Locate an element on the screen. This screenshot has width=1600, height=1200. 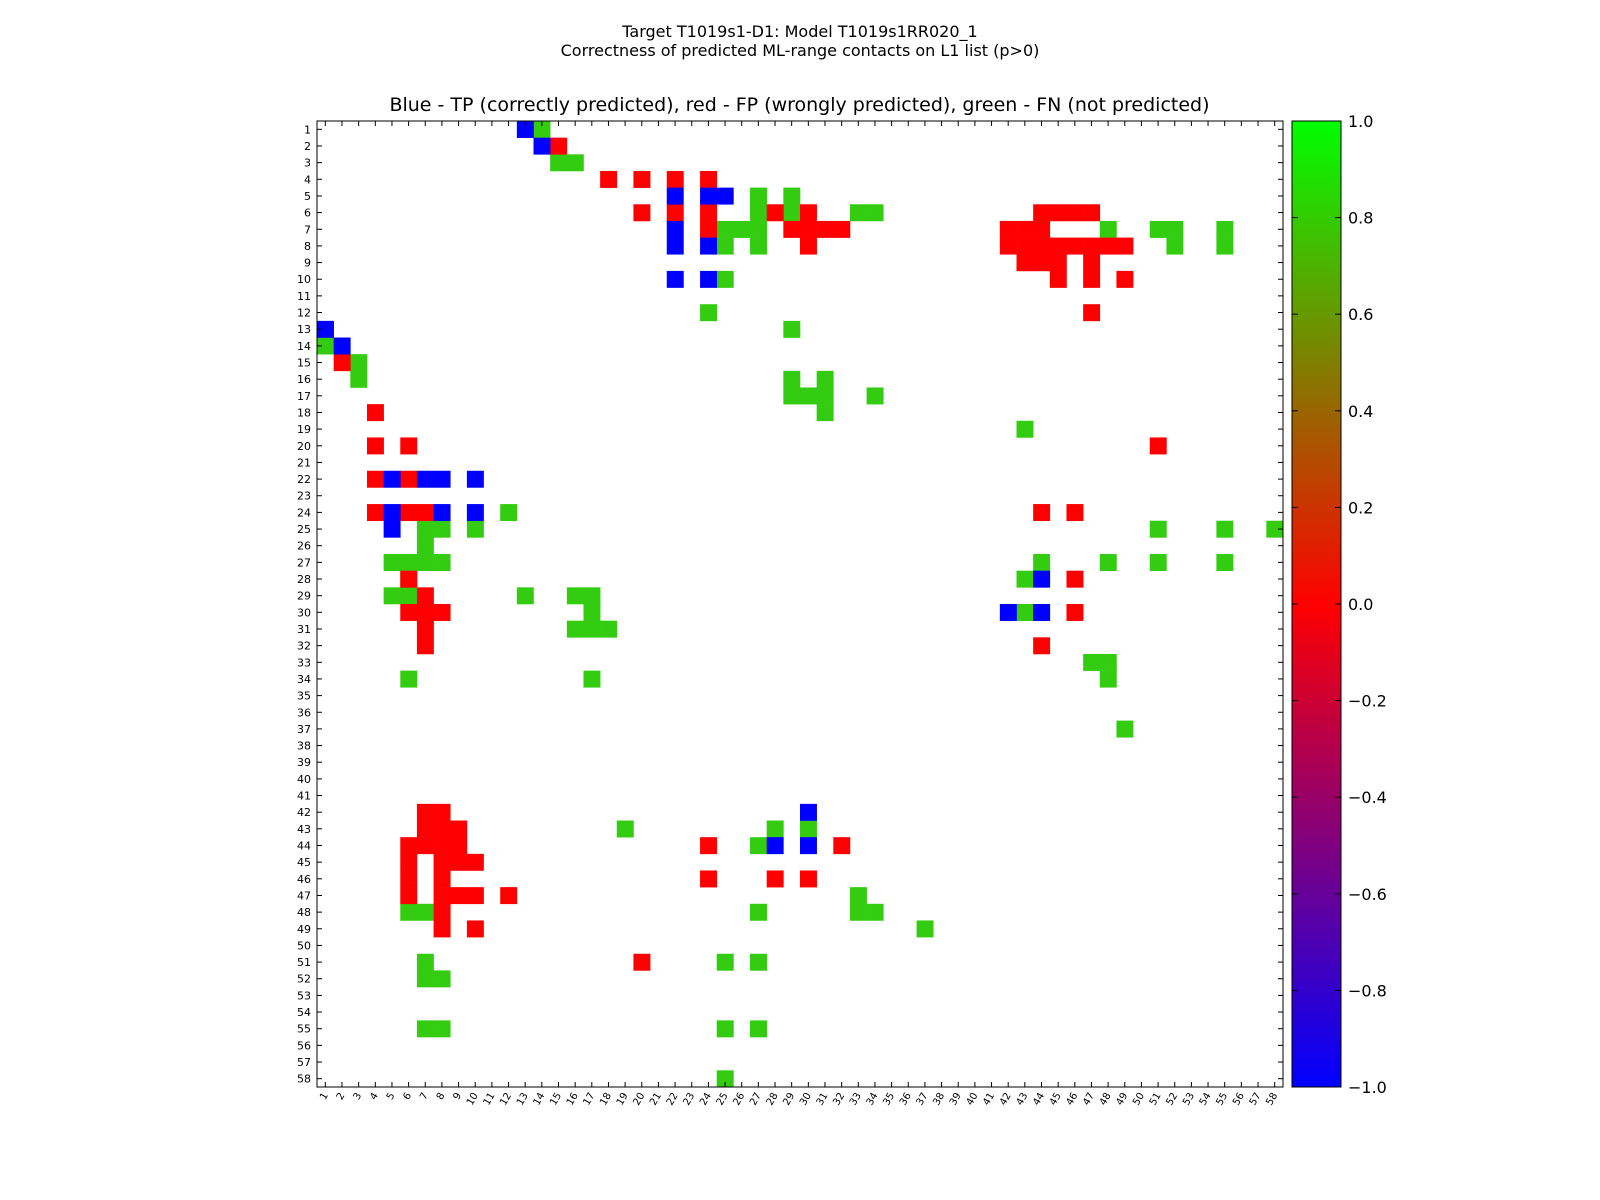
colorbar-tick-label: 0.4 is located at coordinates (1360, 411).